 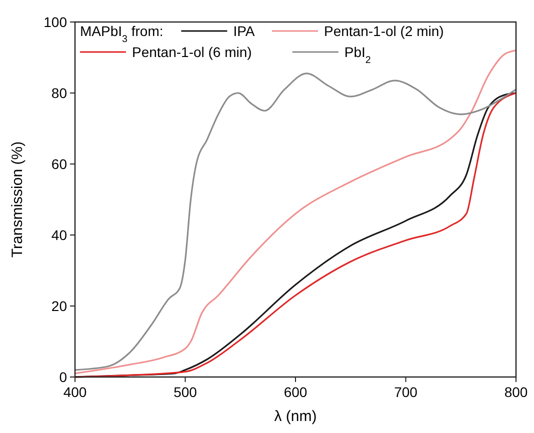 What do you see at coordinates (244, 31) in the screenshot?
I see `legend-label: IPA` at bounding box center [244, 31].